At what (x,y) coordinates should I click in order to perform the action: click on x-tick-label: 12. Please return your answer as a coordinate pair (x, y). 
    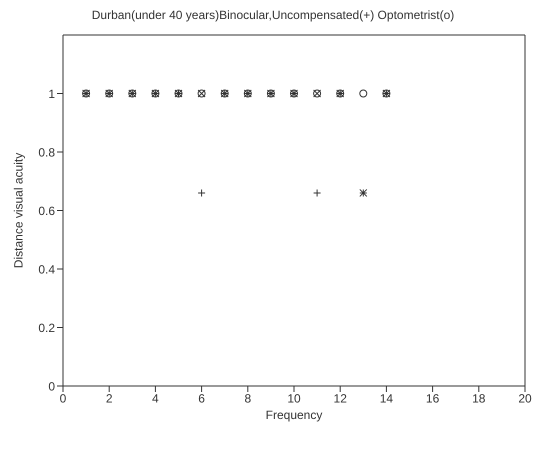
    Looking at the image, I should click on (341, 399).